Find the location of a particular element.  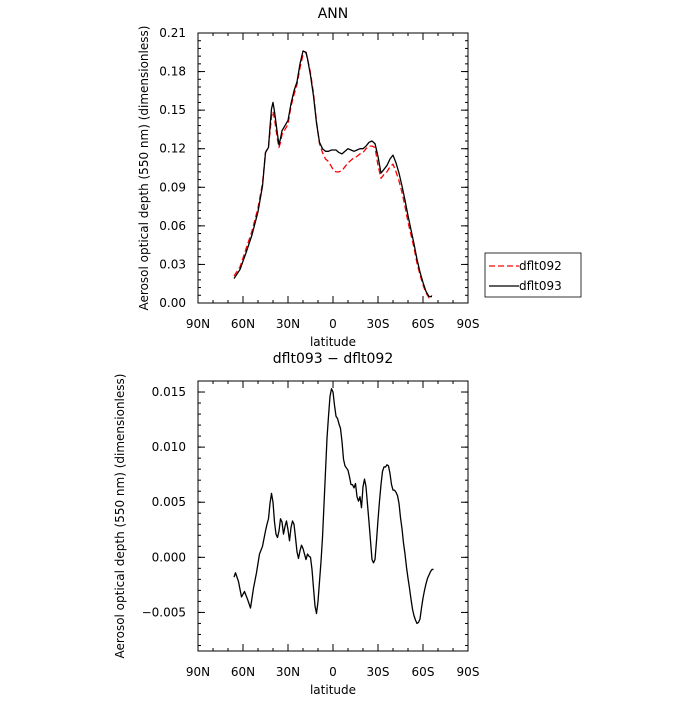

y-tick-label: 0.00 is located at coordinates (172, 303).